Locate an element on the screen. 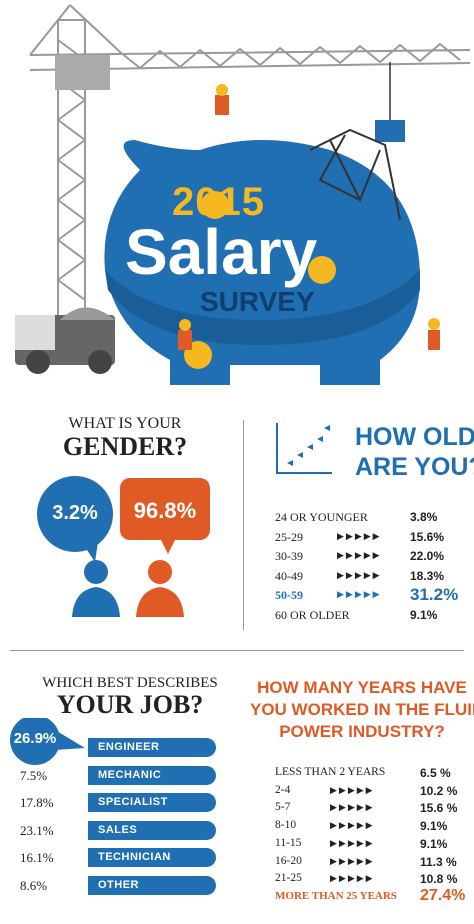  job-highlight is located at coordinates (47, 741).